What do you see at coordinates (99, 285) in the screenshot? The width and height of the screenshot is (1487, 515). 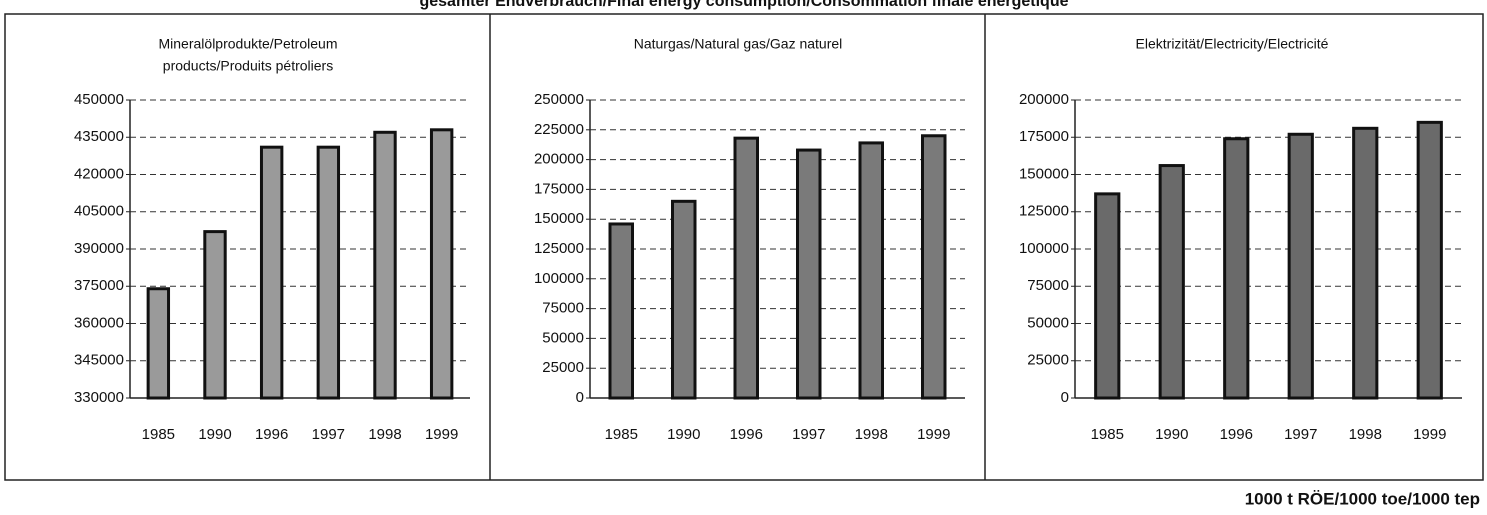 I see `y-tick-label: 375000` at bounding box center [99, 285].